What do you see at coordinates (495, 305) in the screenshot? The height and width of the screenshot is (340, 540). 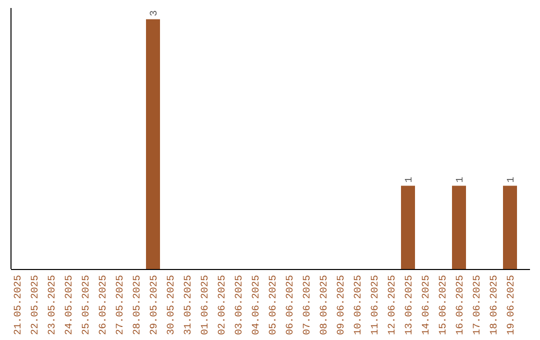 I see `x-tick-label: 18.06.2025` at bounding box center [495, 305].